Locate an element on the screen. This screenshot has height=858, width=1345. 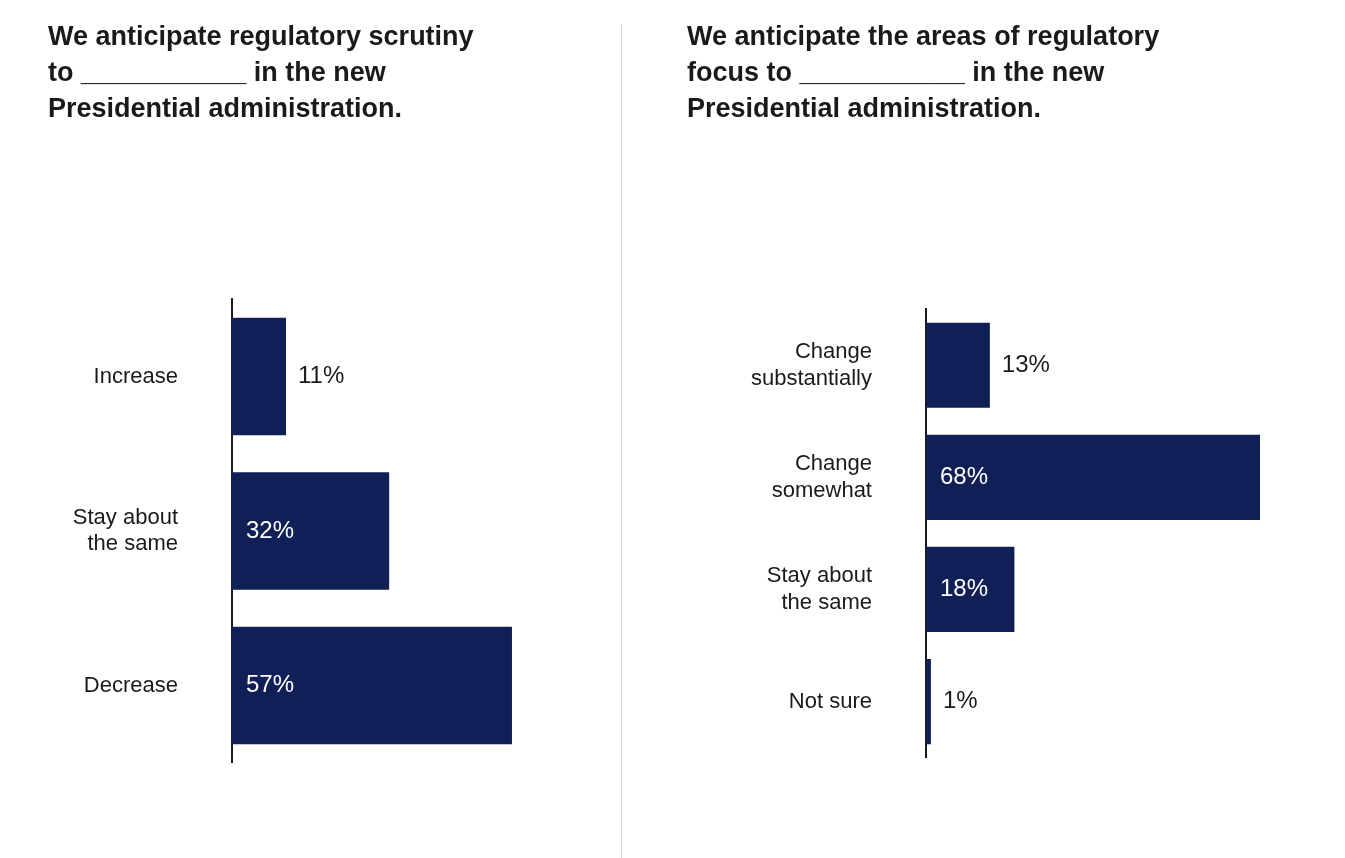
y-tick-label: Not sure is located at coordinates (830, 700).